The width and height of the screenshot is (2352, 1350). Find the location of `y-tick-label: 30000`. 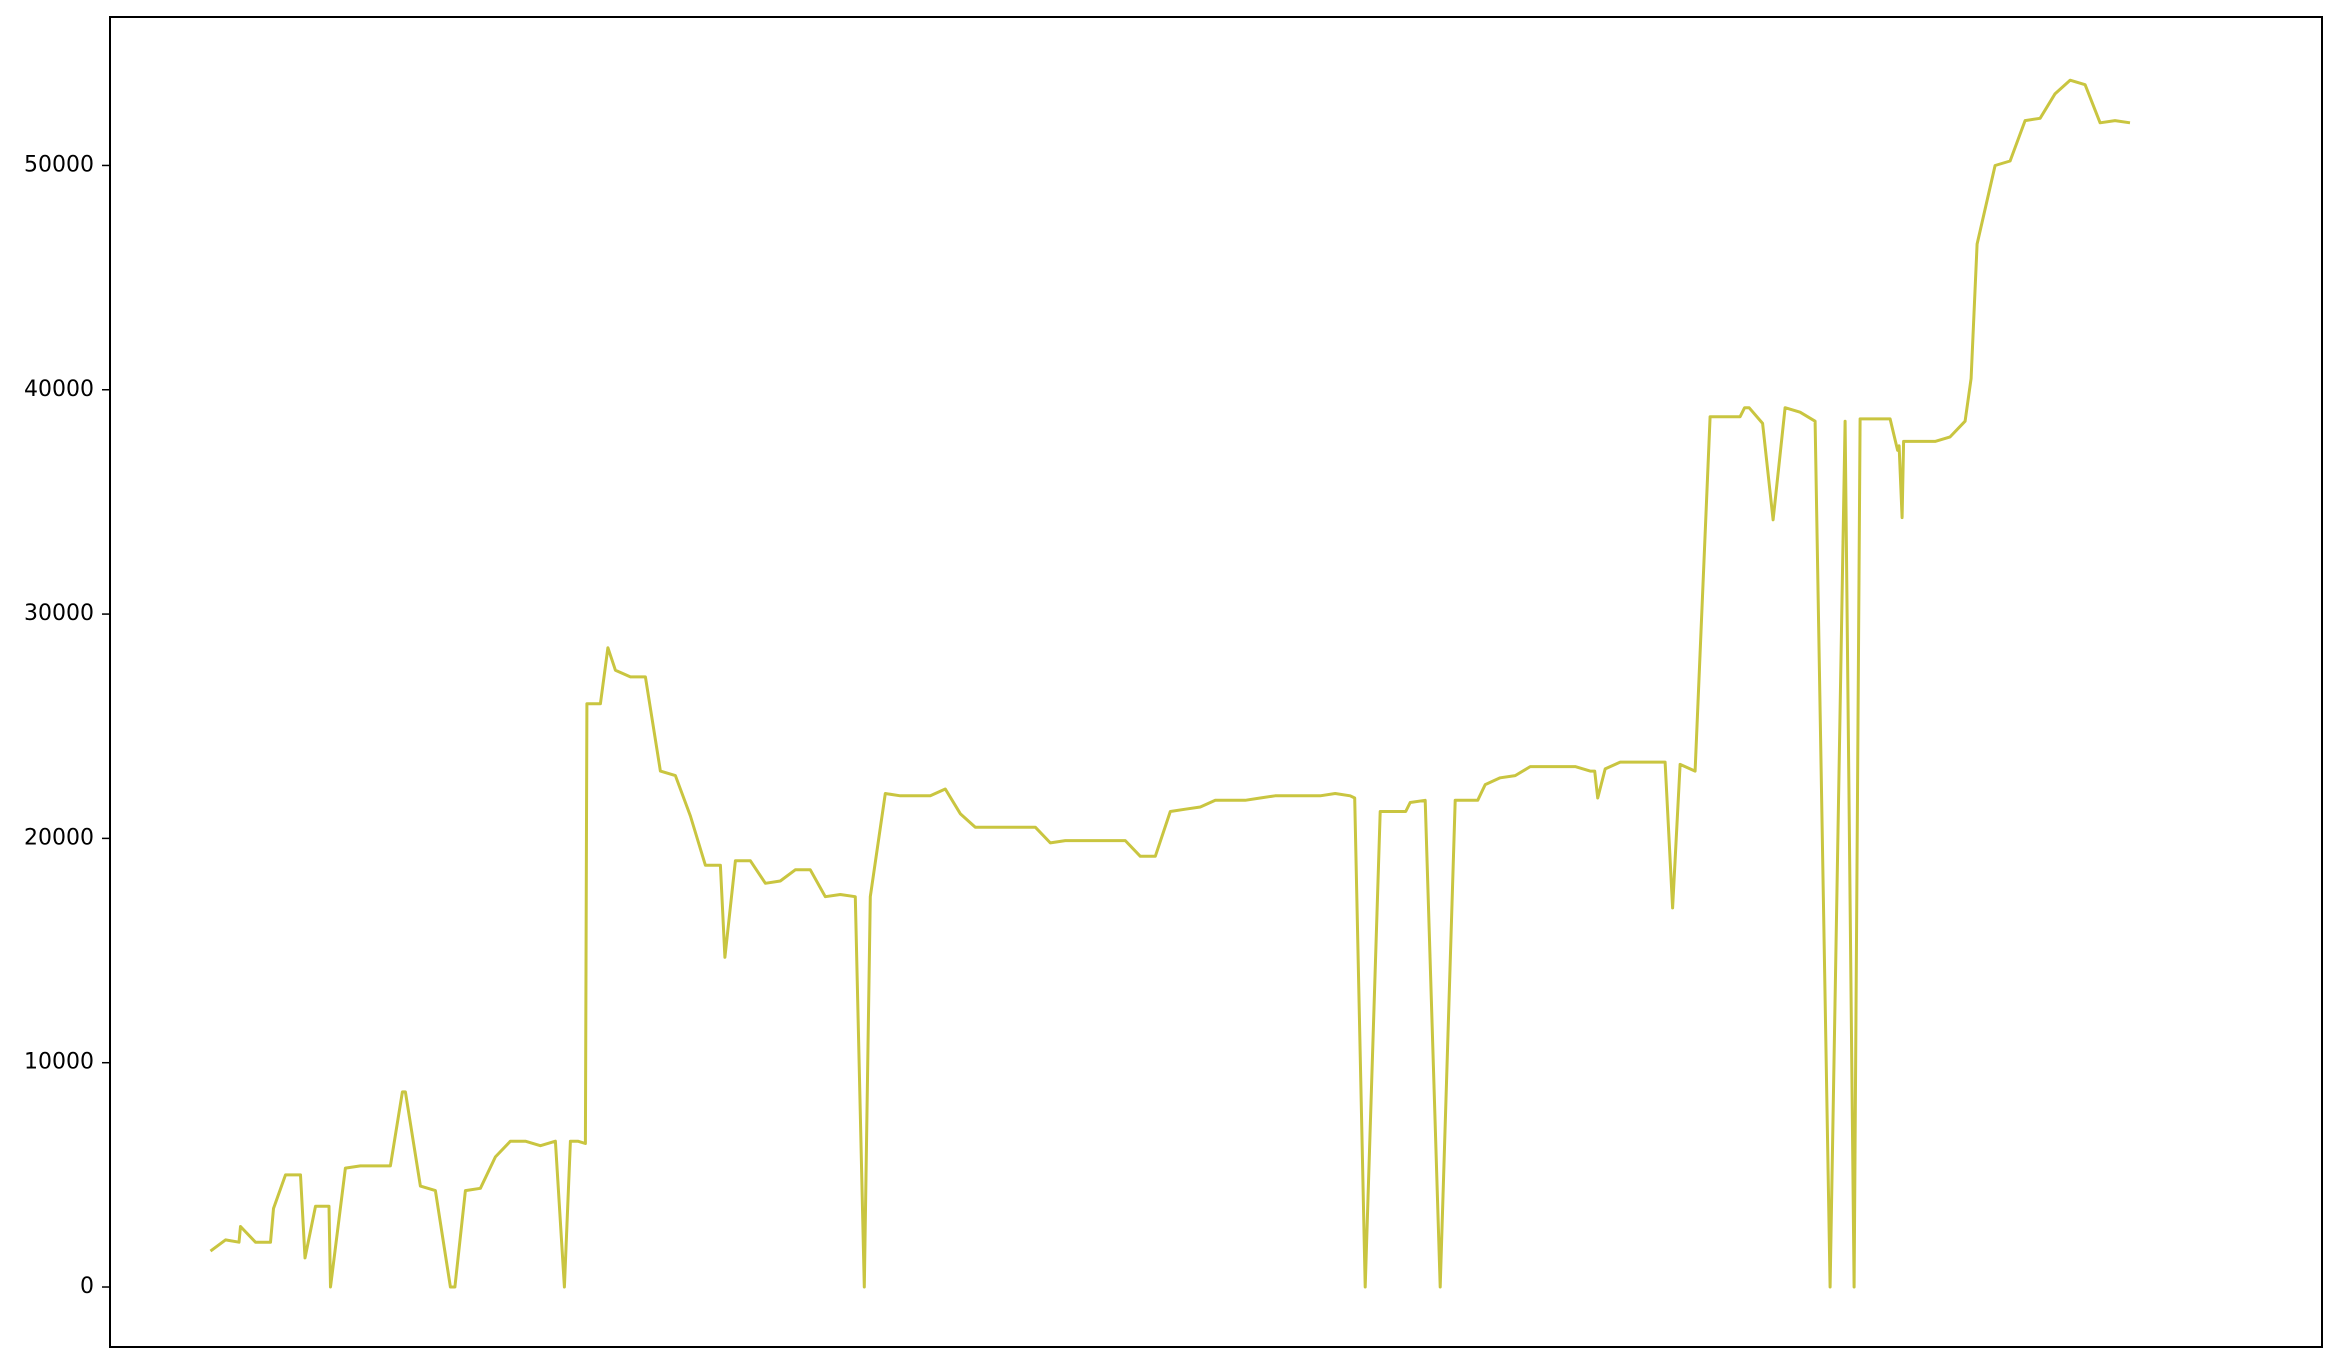

y-tick-label: 30000 is located at coordinates (59, 613).